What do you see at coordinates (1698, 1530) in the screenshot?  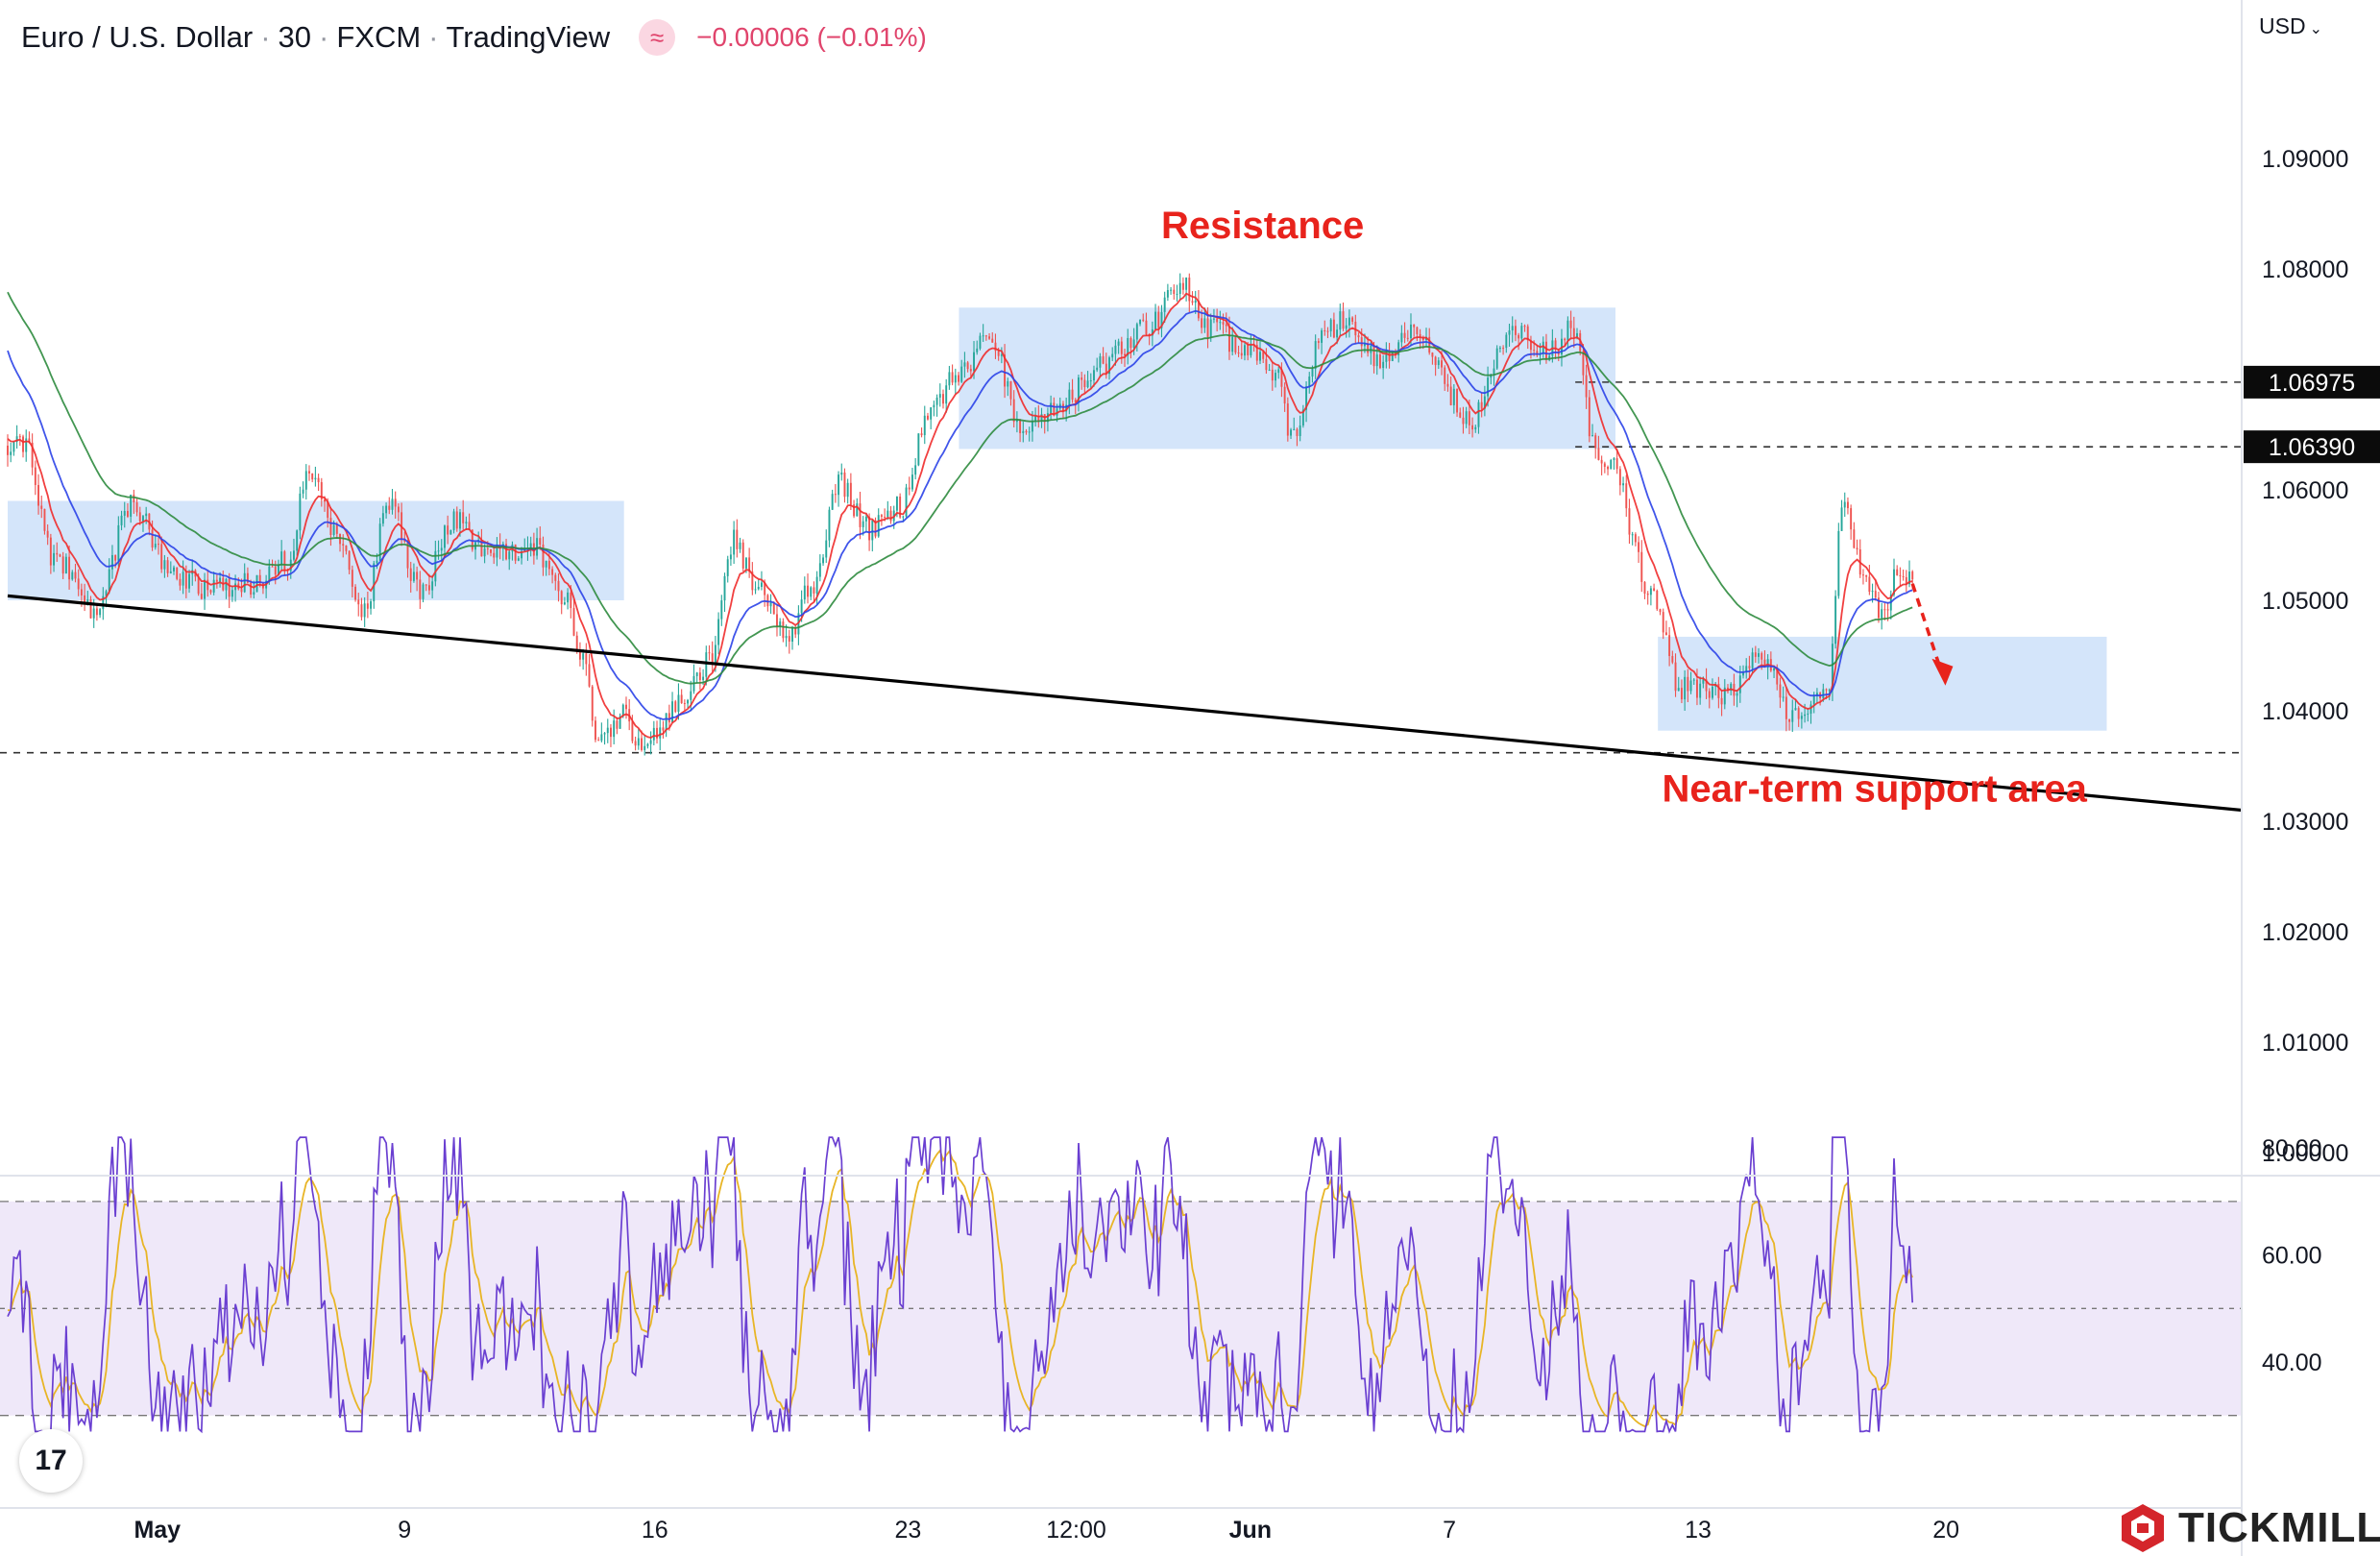 I see `time-tick-label: 13` at bounding box center [1698, 1530].